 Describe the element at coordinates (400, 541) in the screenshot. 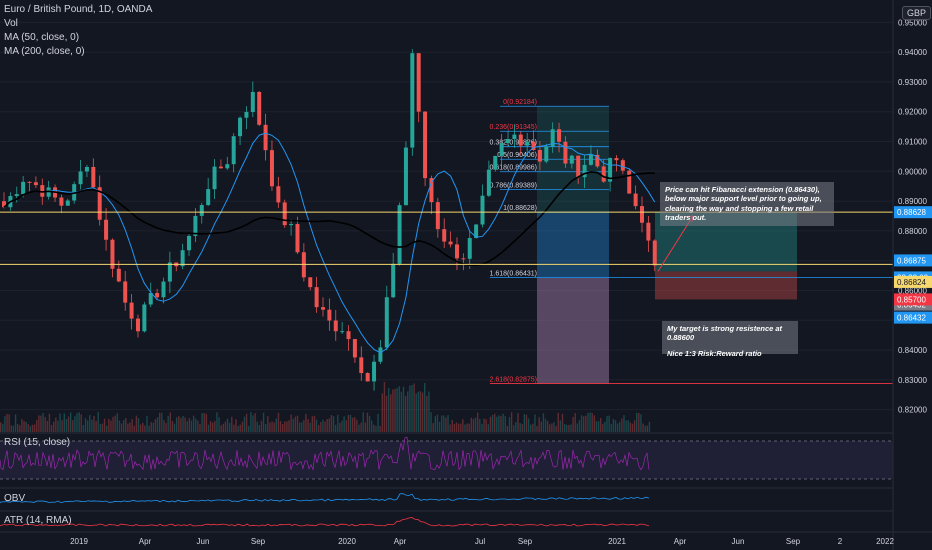

I see `time-tick: Apr` at that location.